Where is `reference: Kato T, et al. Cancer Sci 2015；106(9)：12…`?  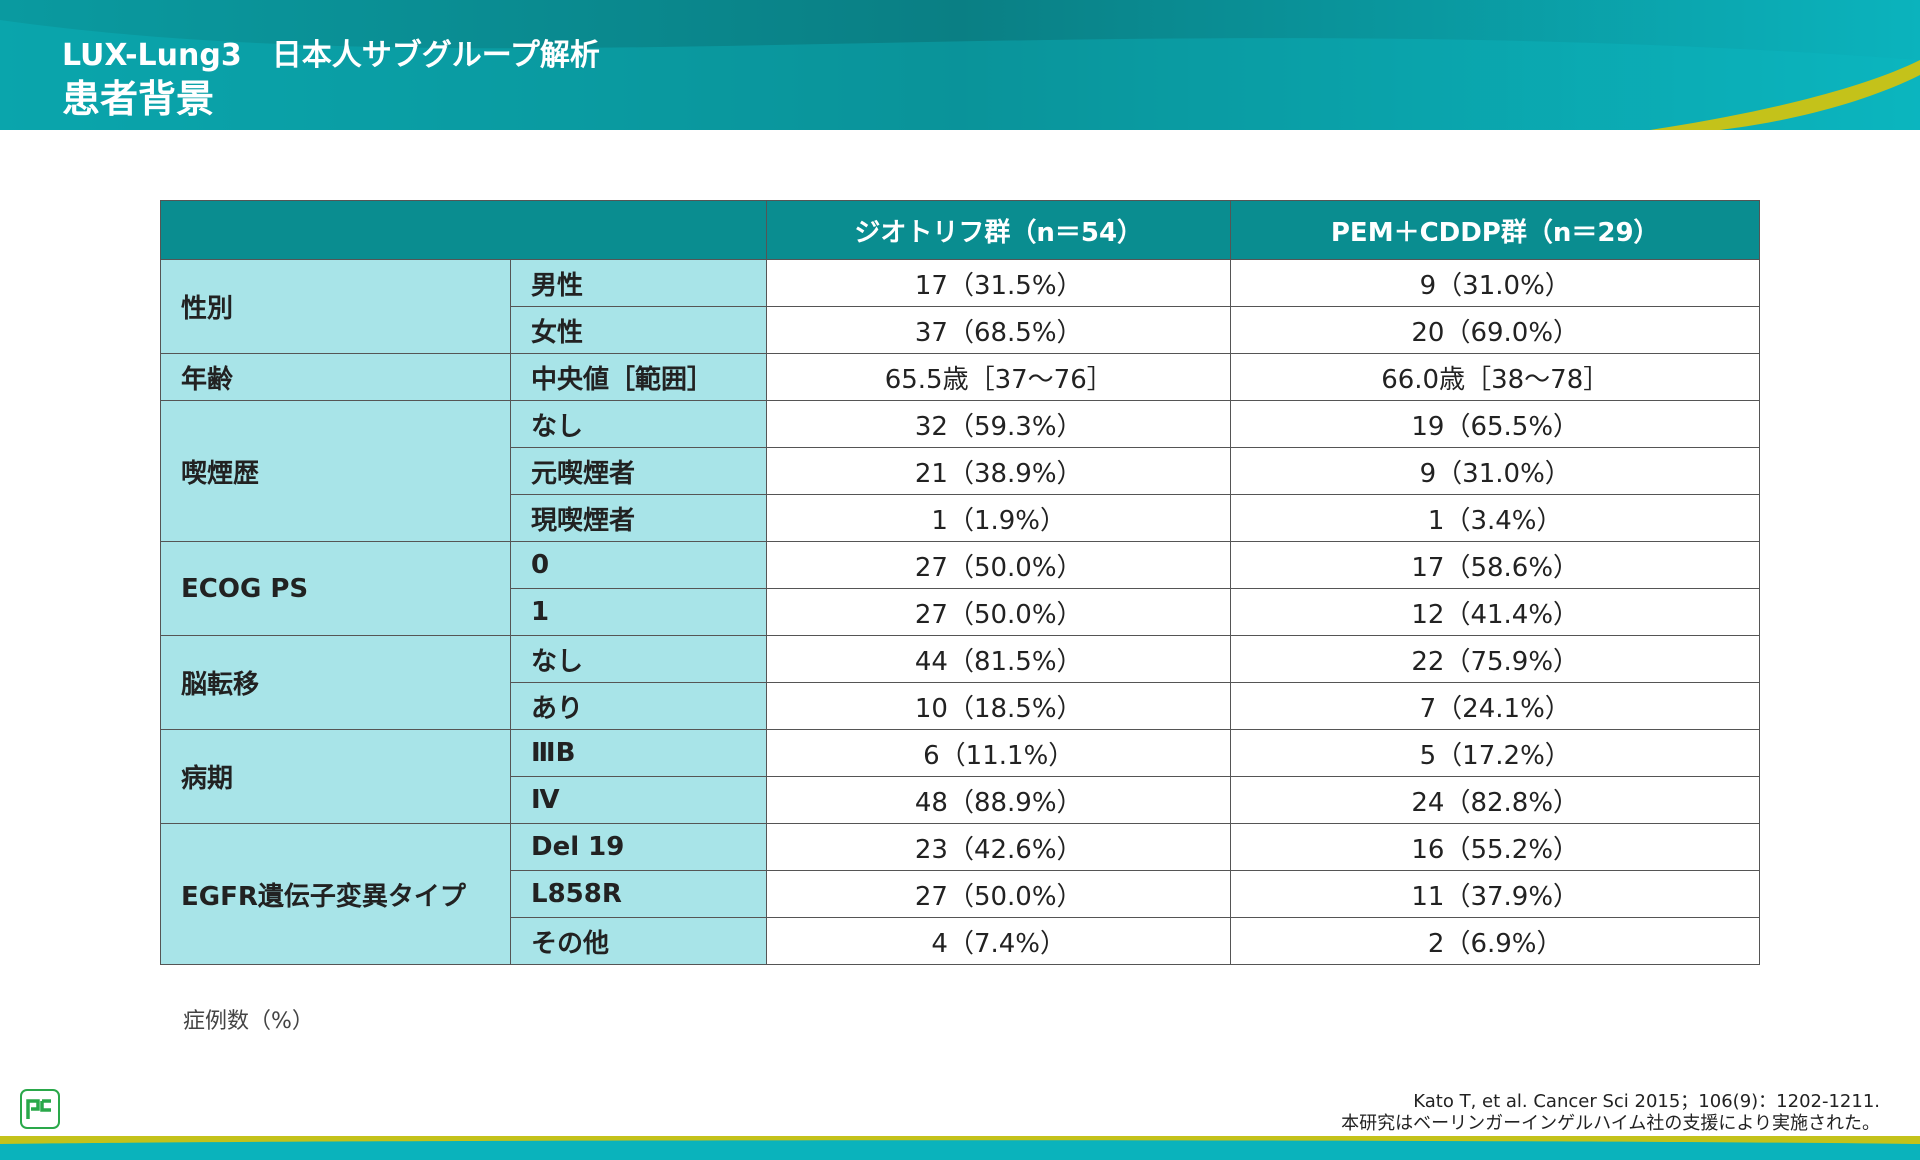 reference: Kato T, et al. Cancer Sci 2015；106(9)：12… is located at coordinates (1646, 1101).